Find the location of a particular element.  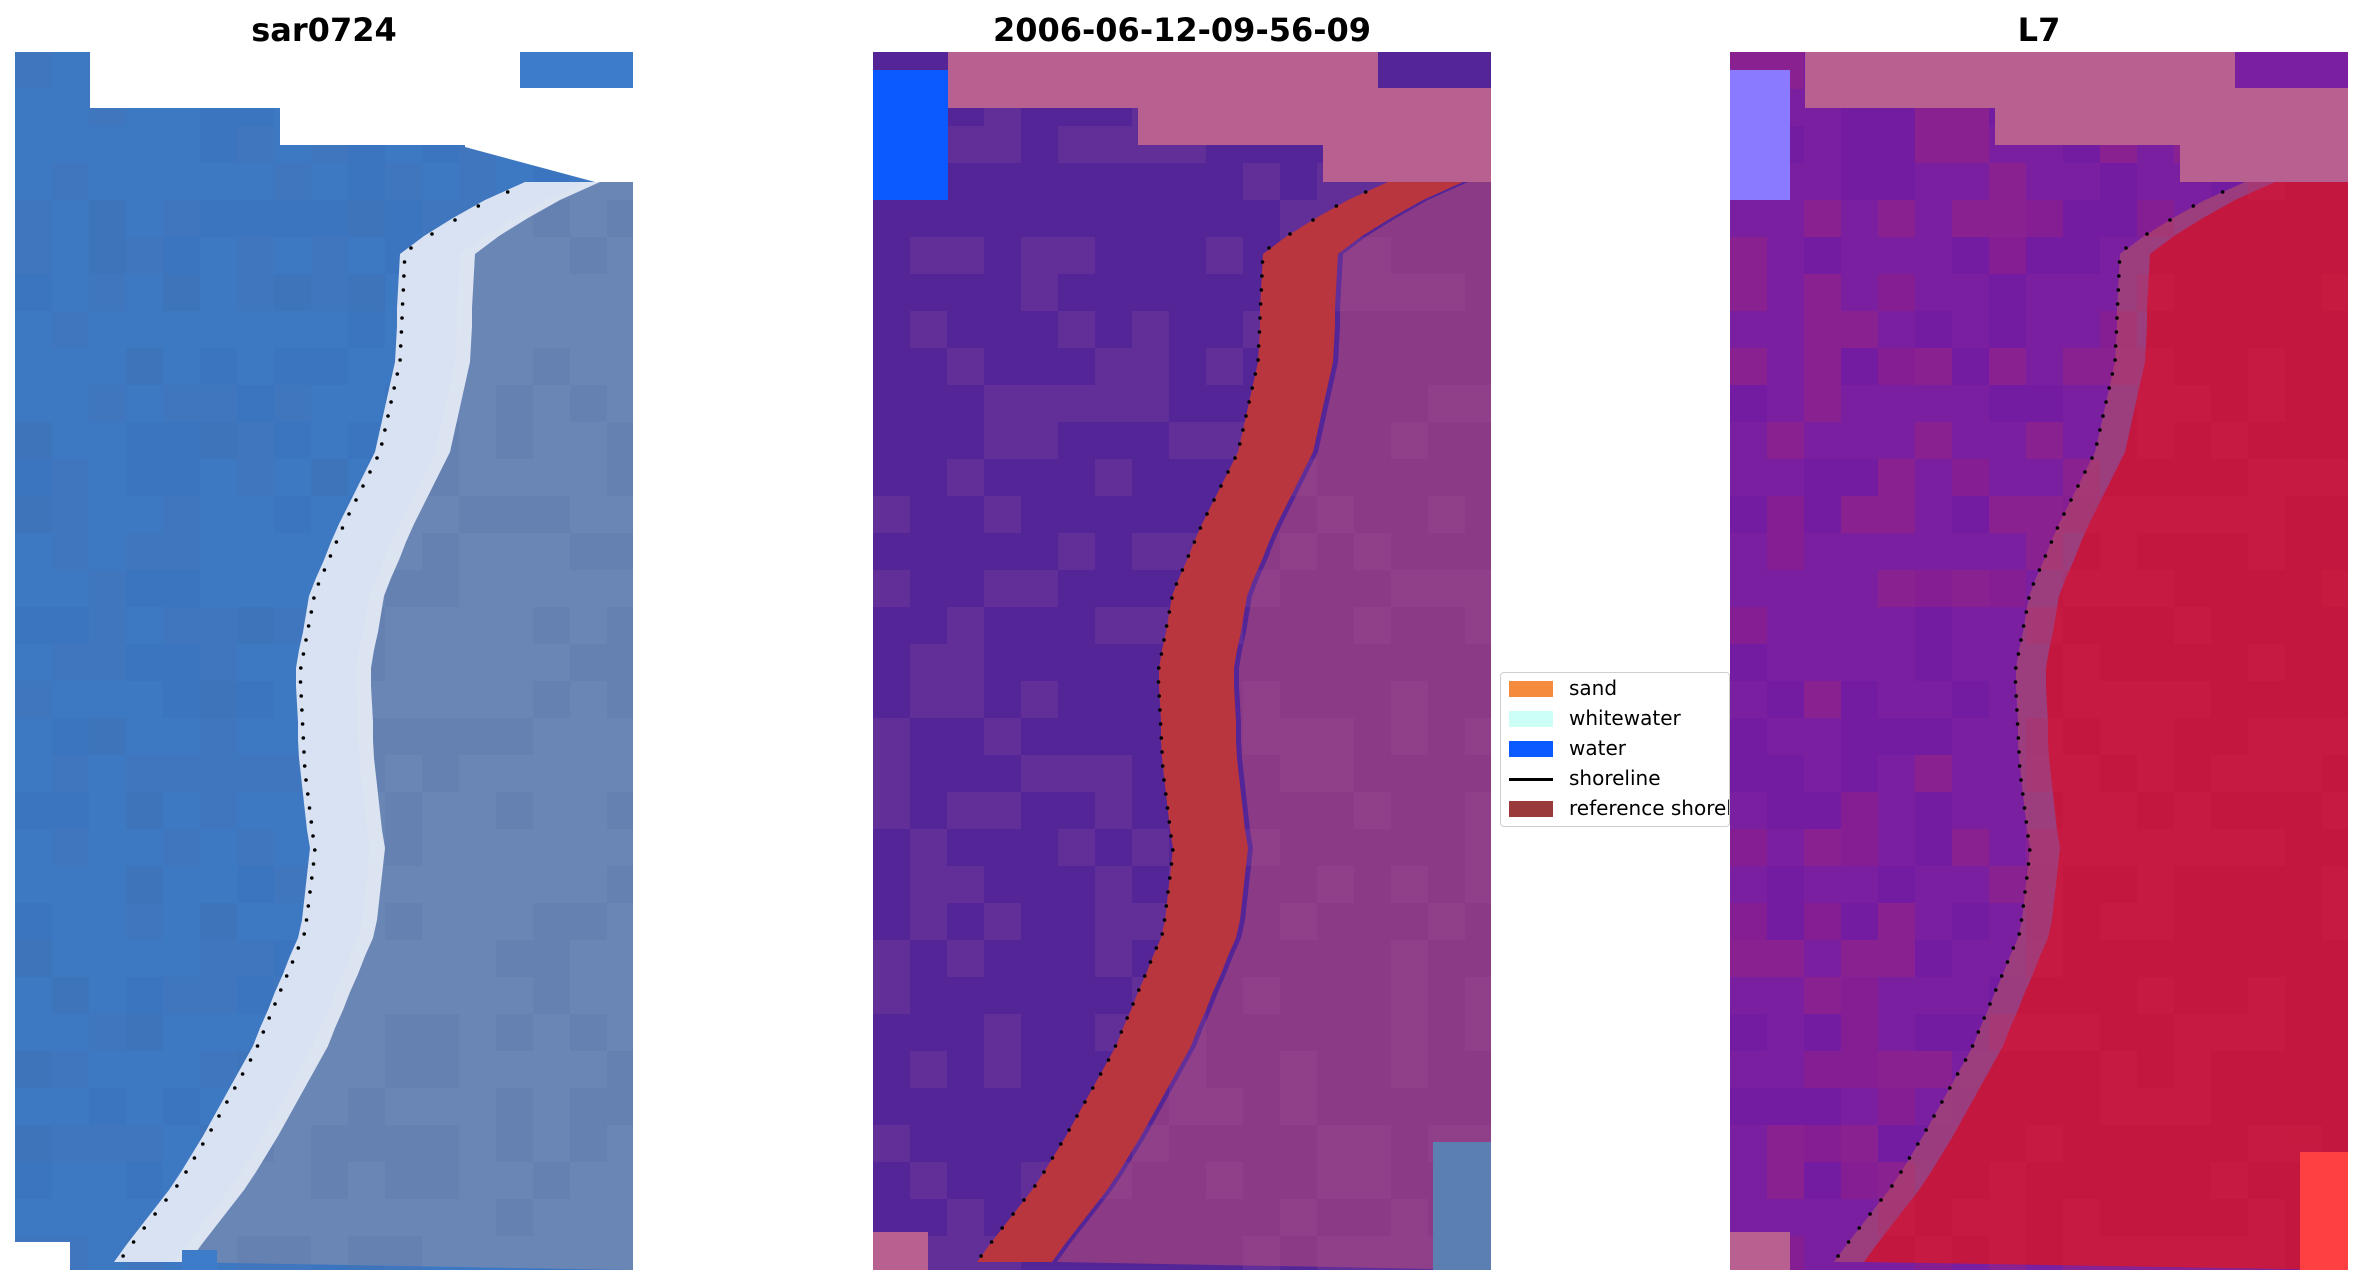

legend-line-shoreline is located at coordinates (1531, 779).